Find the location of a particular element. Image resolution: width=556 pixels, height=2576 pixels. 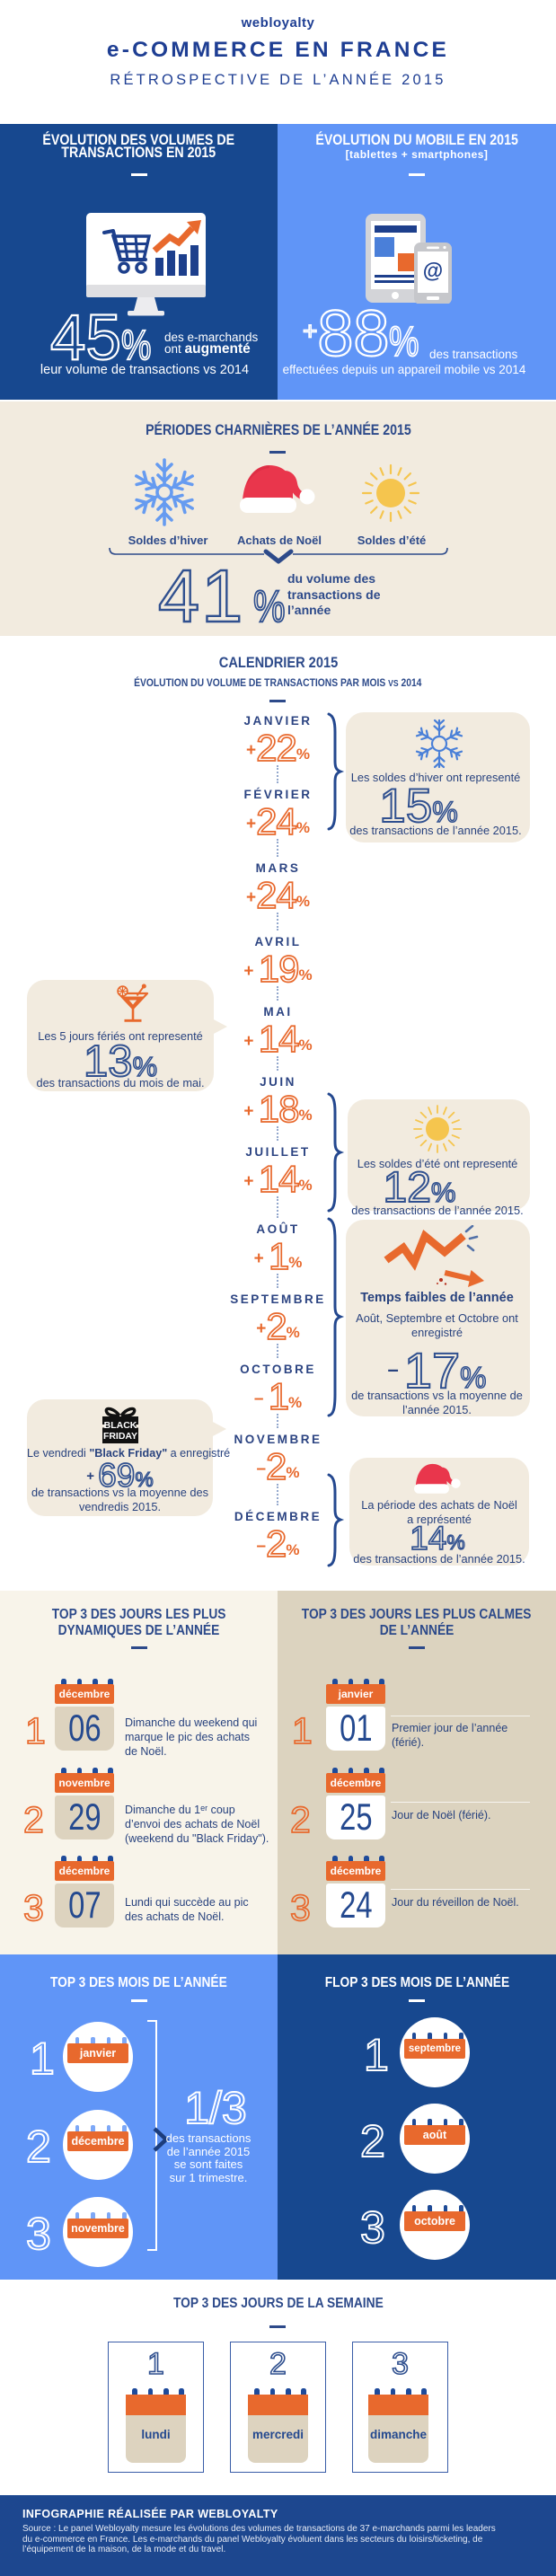

svg-text: BLACK is located at coordinates (120, 1425).